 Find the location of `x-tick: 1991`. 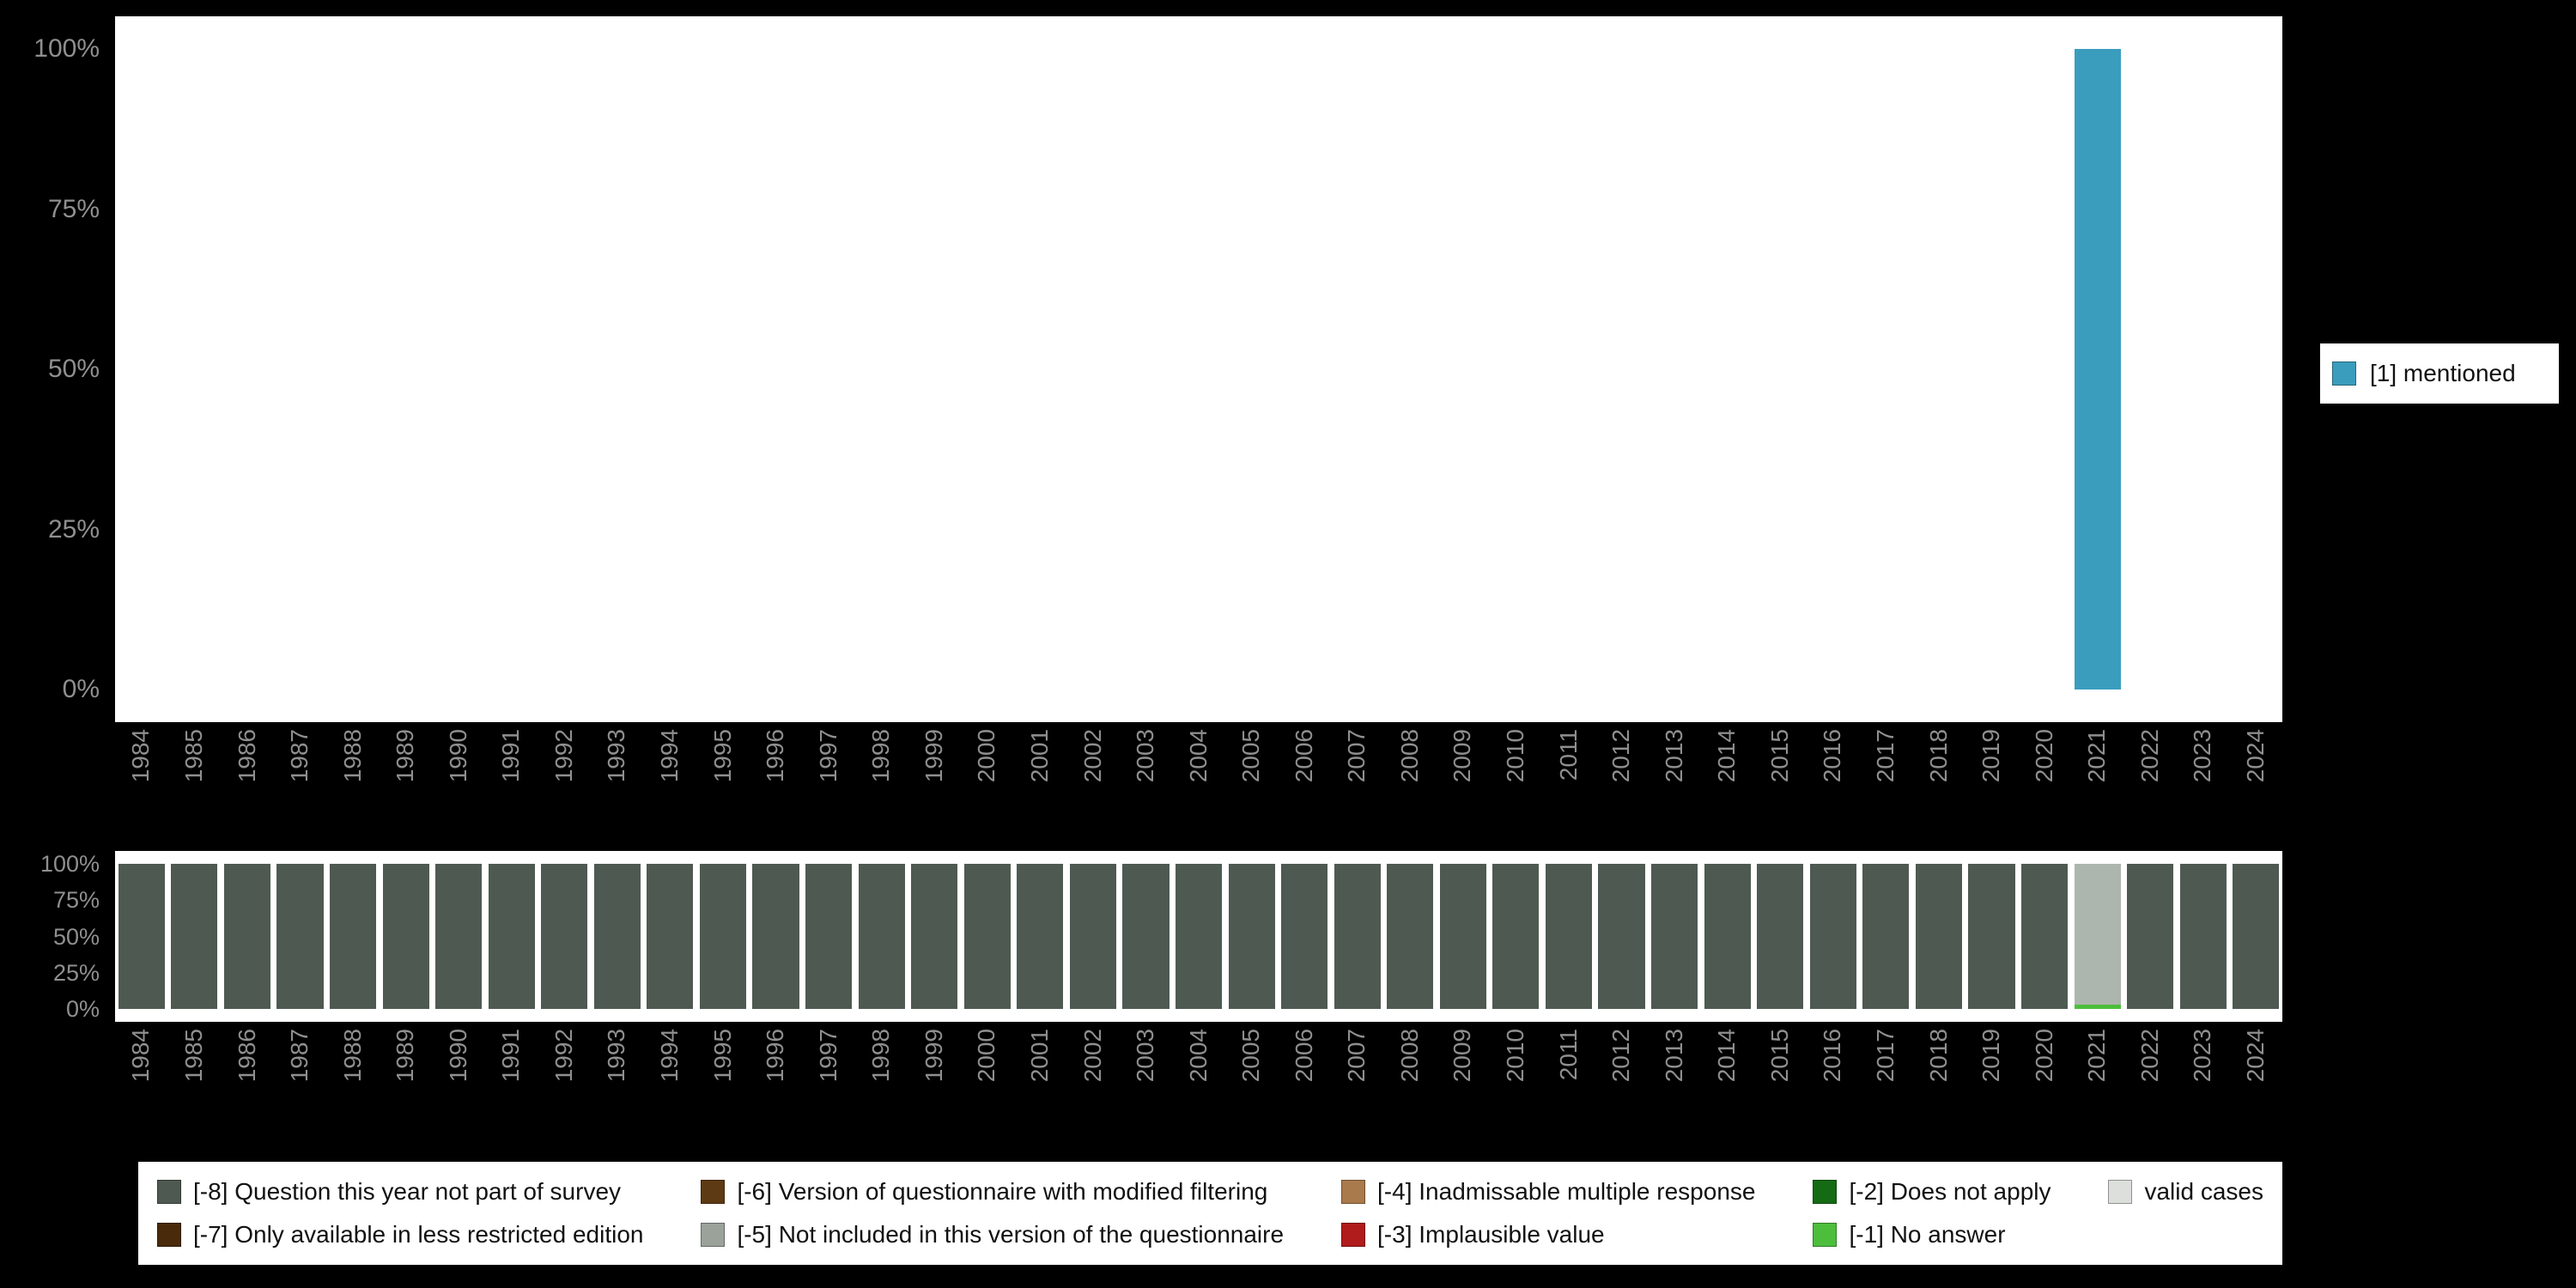

x-tick: 1991 is located at coordinates (512, 1077).